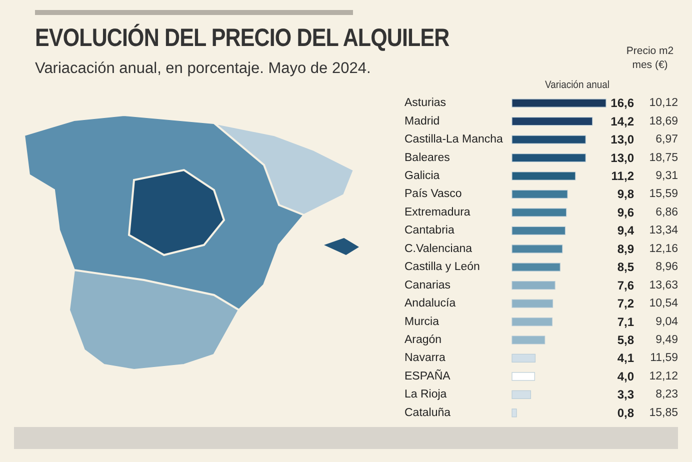 The image size is (692, 462). I want to click on text: 13,34, so click(664, 230).